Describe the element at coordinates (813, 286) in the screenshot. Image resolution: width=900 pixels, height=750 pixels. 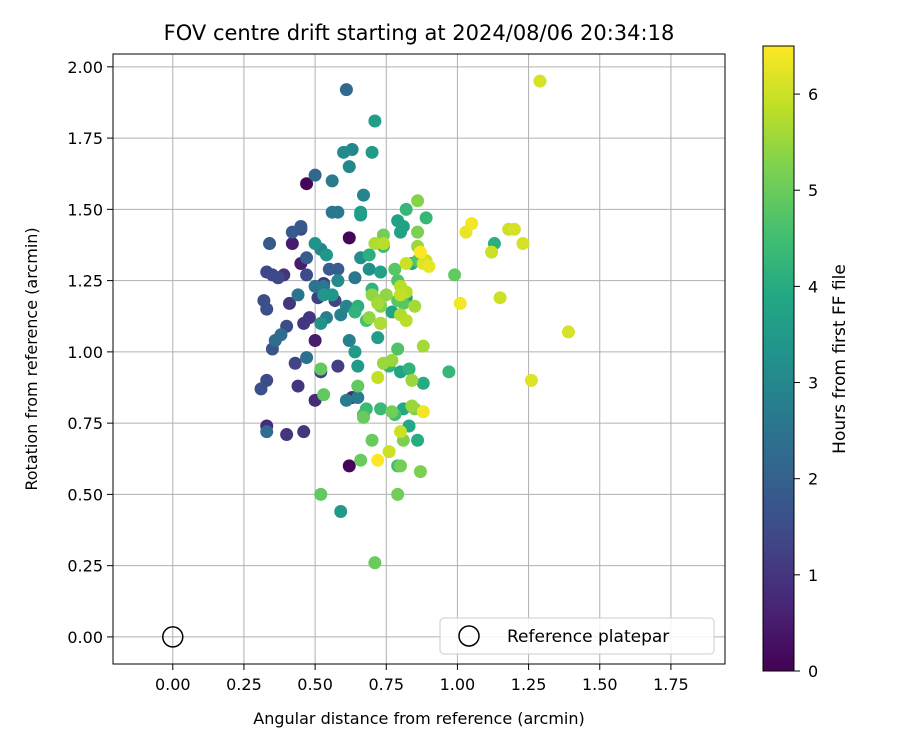
I see `colorbar-tick-label: 4` at that location.